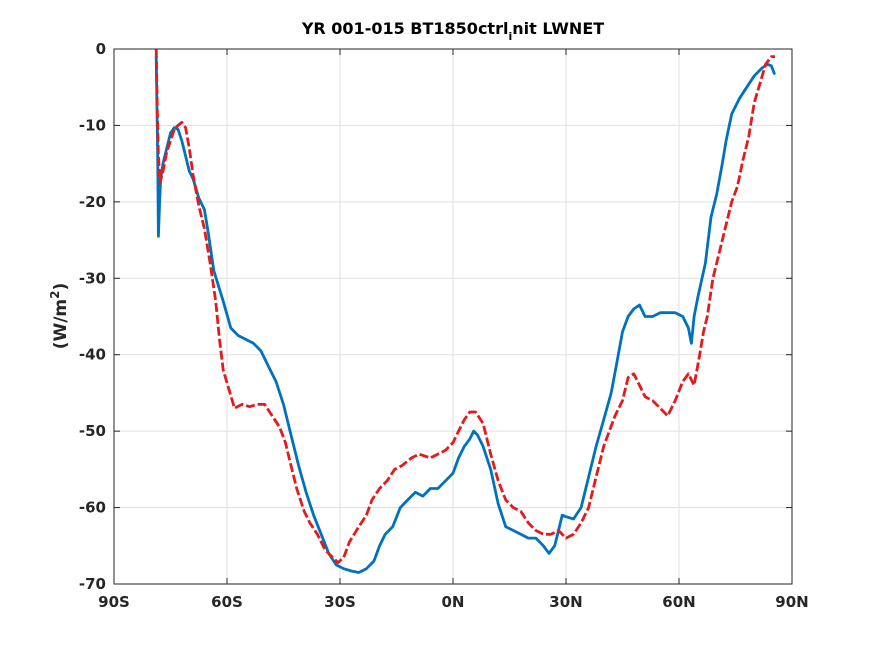  Describe the element at coordinates (55, 294) in the screenshot. I see `y-axis-label-sup: 2` at that location.